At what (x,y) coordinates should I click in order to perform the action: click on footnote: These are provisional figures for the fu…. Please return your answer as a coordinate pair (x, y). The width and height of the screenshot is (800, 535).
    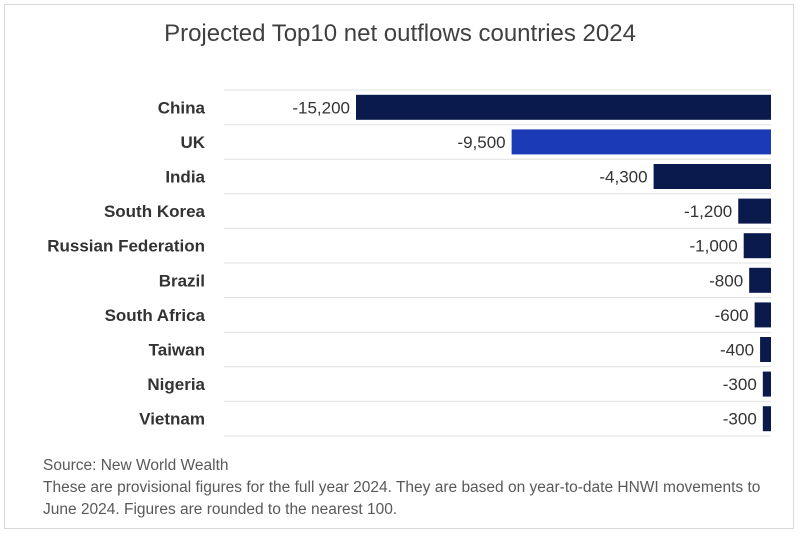
    Looking at the image, I should click on (402, 498).